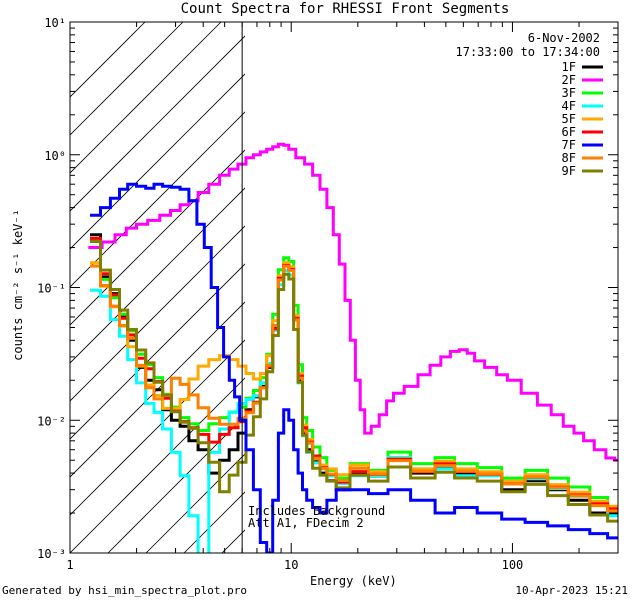 The height and width of the screenshot is (600, 640). What do you see at coordinates (317, 511) in the screenshot?
I see `attenuator-note-line1: Includes Background` at bounding box center [317, 511].